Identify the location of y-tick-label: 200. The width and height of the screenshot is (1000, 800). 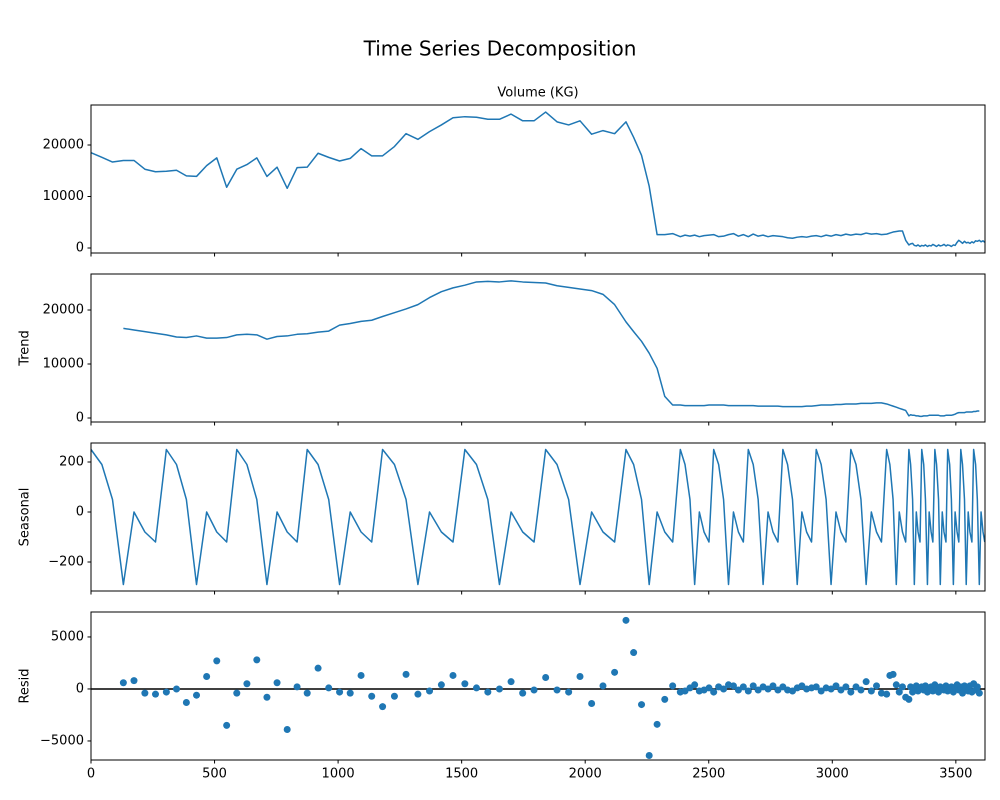
(71, 462).